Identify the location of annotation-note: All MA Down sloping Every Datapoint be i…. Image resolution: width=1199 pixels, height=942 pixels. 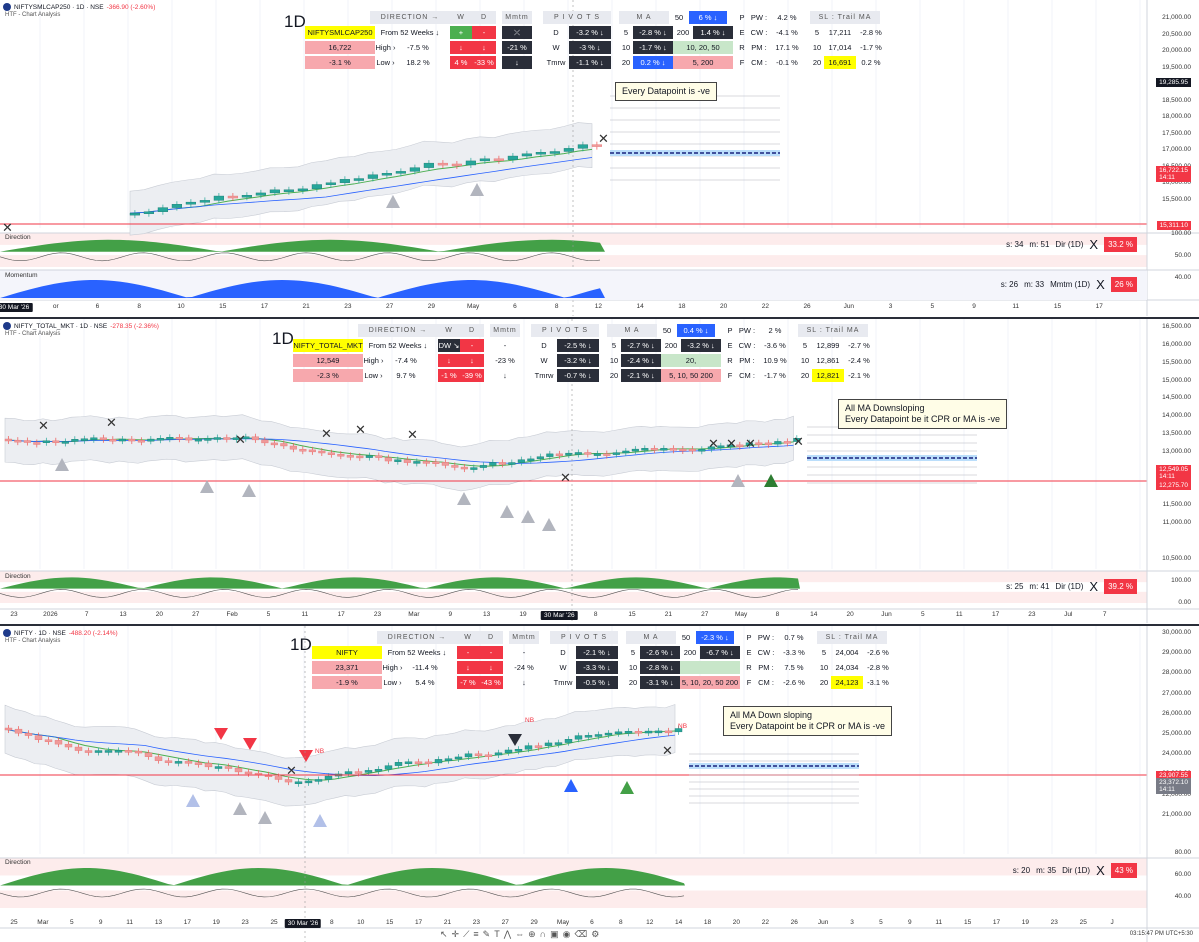
(808, 721).